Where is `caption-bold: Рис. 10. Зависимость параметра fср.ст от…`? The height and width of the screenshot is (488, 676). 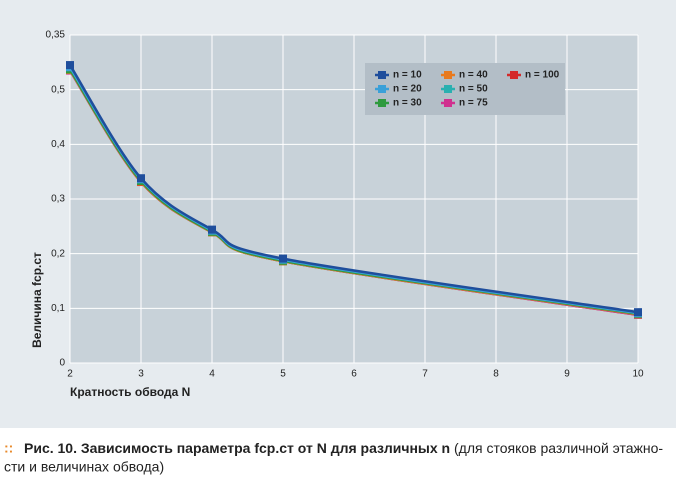 caption-bold: Рис. 10. Зависимость параметра fср.ст от… is located at coordinates (237, 448).